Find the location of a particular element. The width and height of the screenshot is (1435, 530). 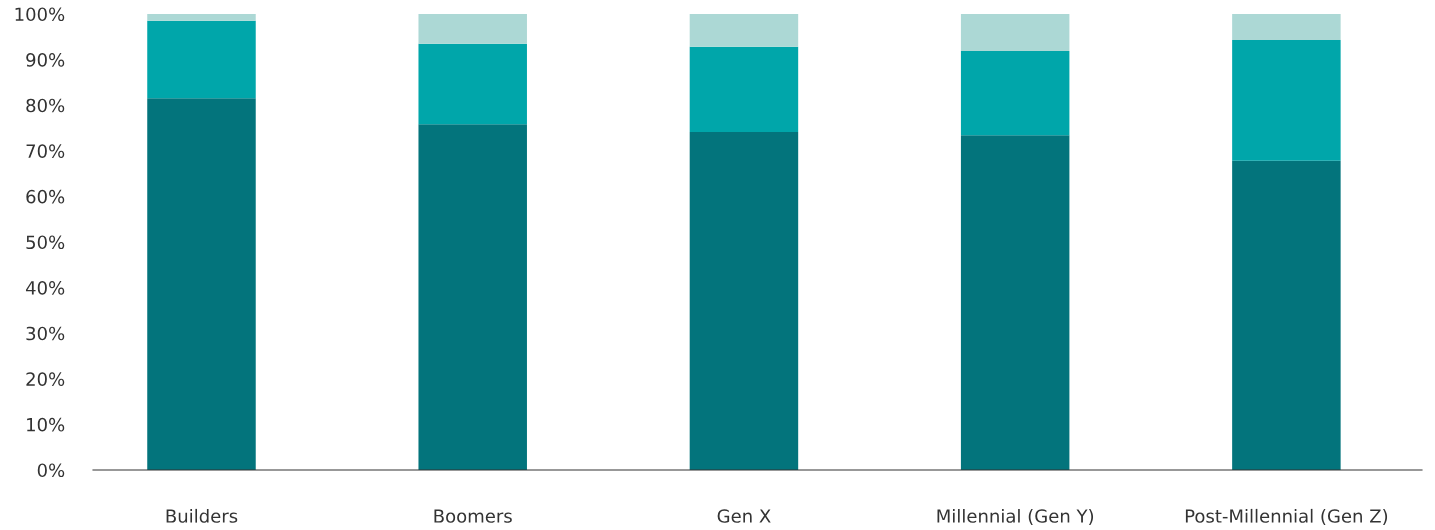

y-tick-label: 70% is located at coordinates (45, 151).